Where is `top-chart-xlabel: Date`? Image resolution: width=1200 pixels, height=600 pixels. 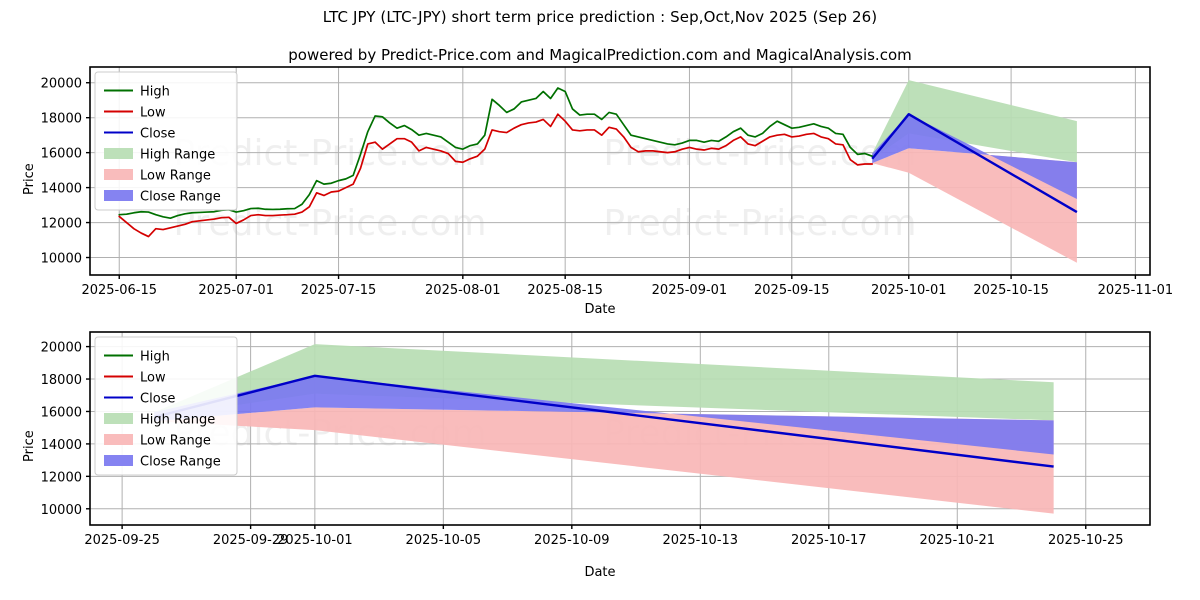
top-chart-xlabel: Date is located at coordinates (600, 309).